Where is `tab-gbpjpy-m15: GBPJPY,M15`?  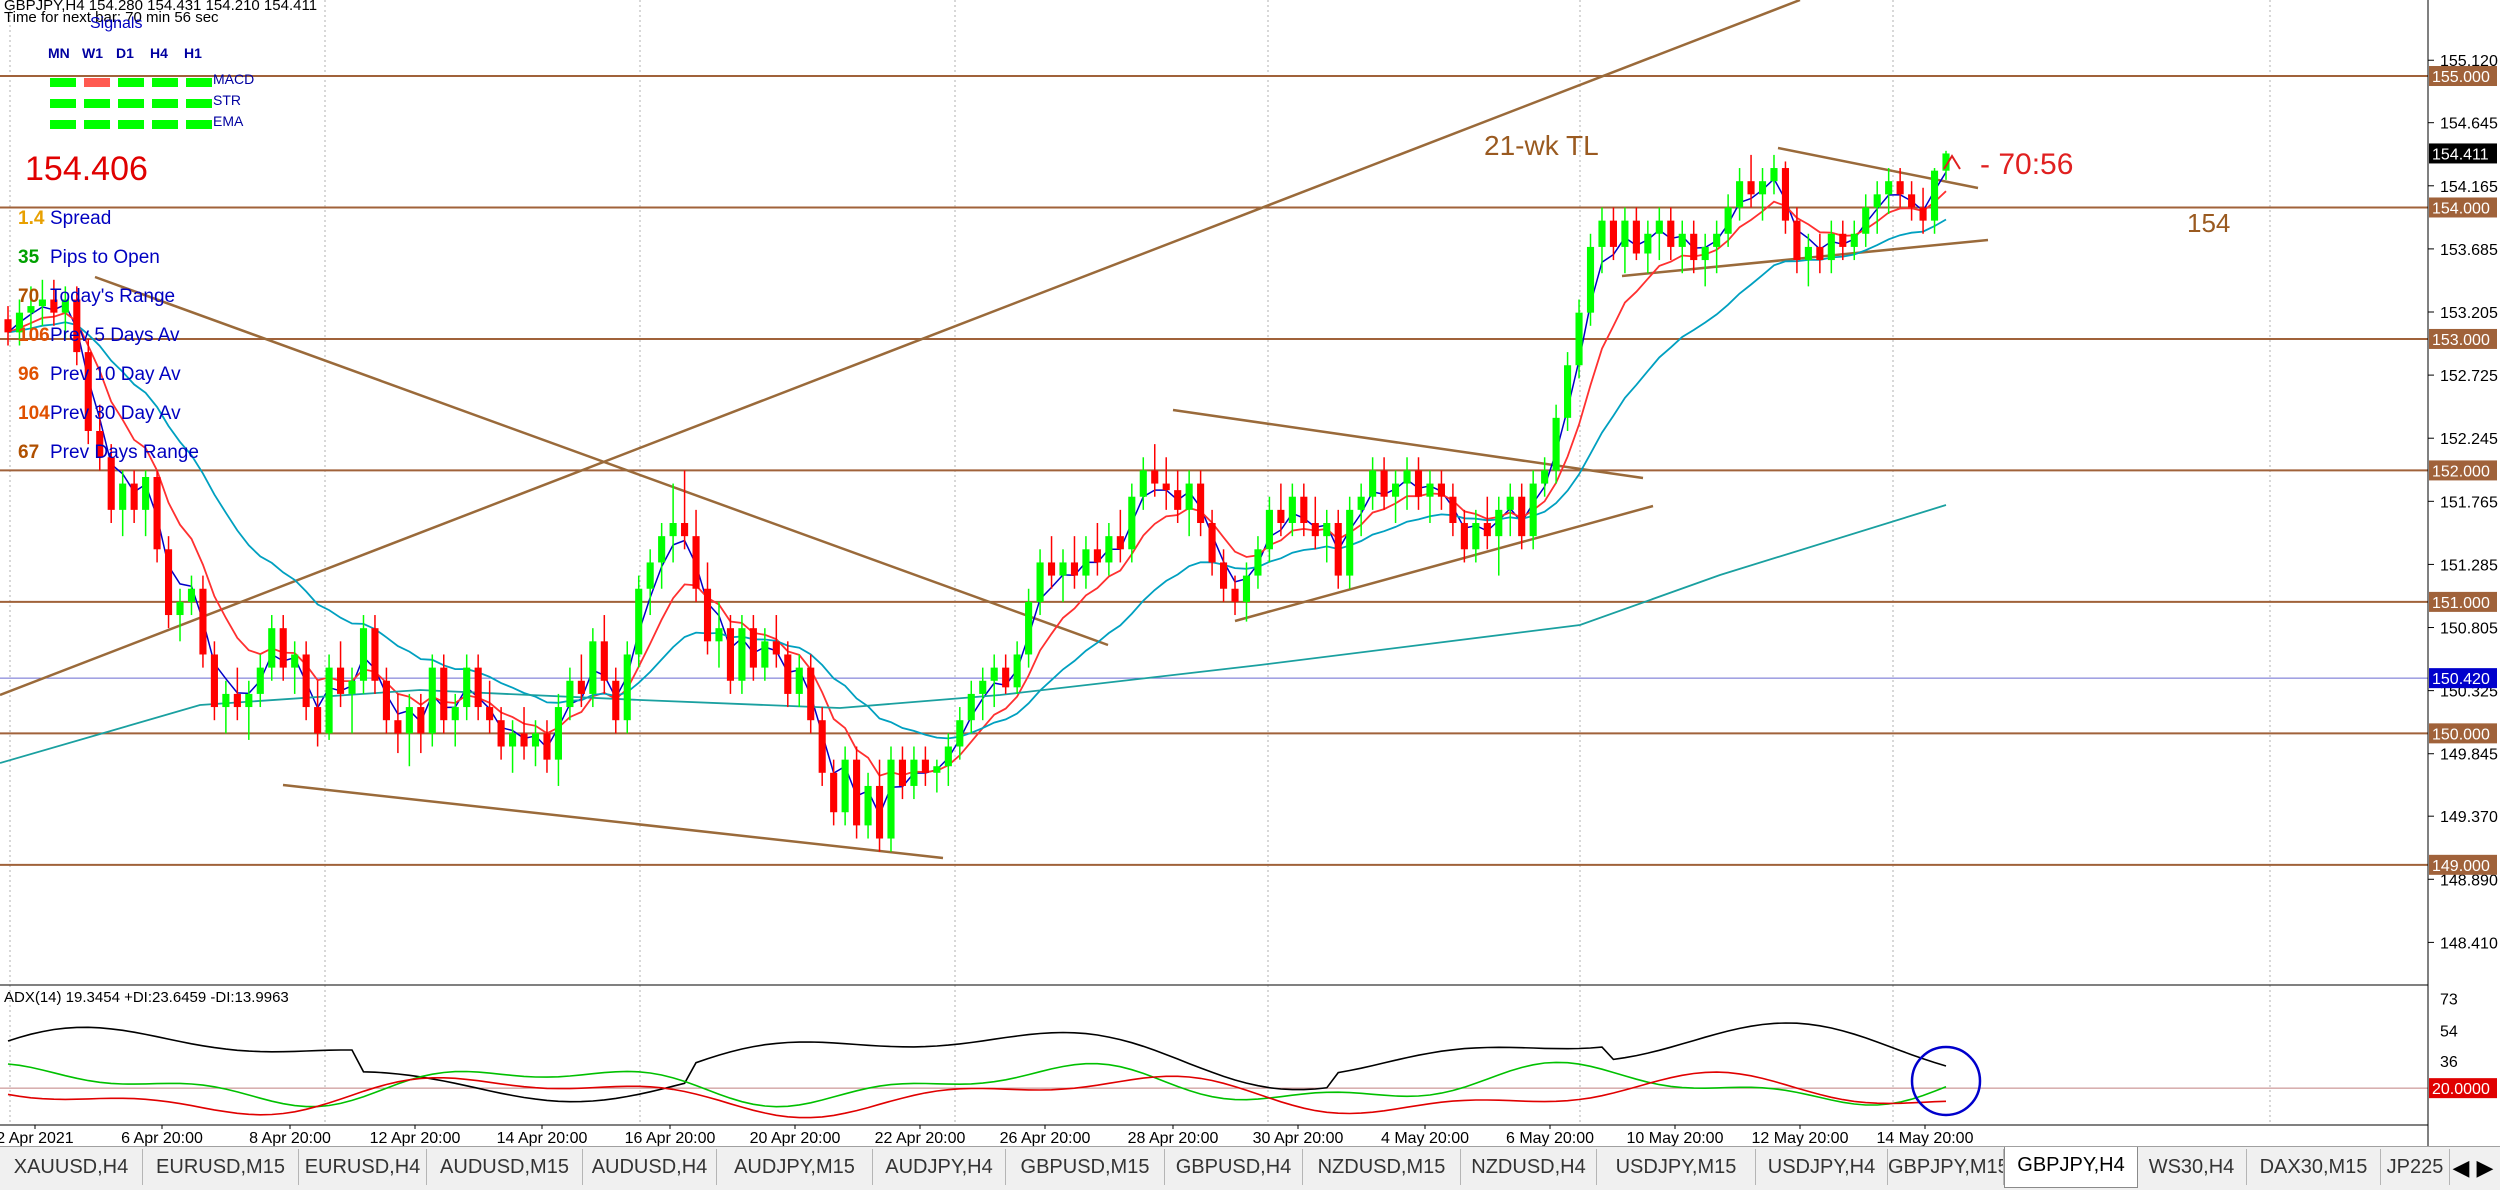
tab-gbpjpy-m15: GBPJPY,M15 is located at coordinates (1946, 1167).